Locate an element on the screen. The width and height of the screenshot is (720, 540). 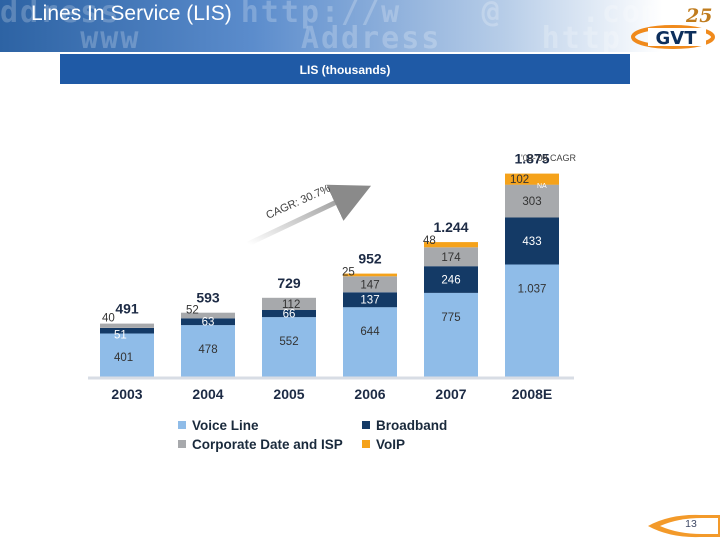
cagr-arrow is located at coordinates (309, 215).